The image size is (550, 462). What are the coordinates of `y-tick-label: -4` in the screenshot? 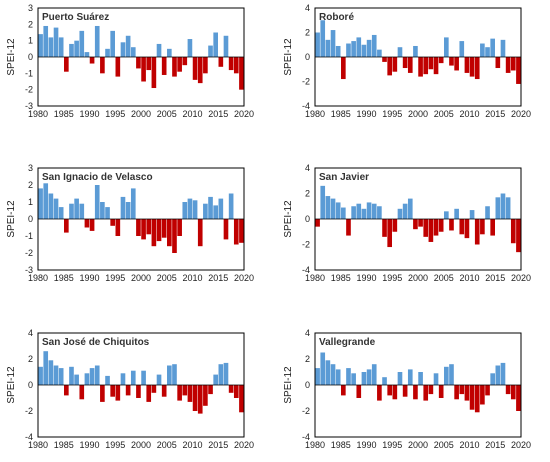 It's located at (29, 437).